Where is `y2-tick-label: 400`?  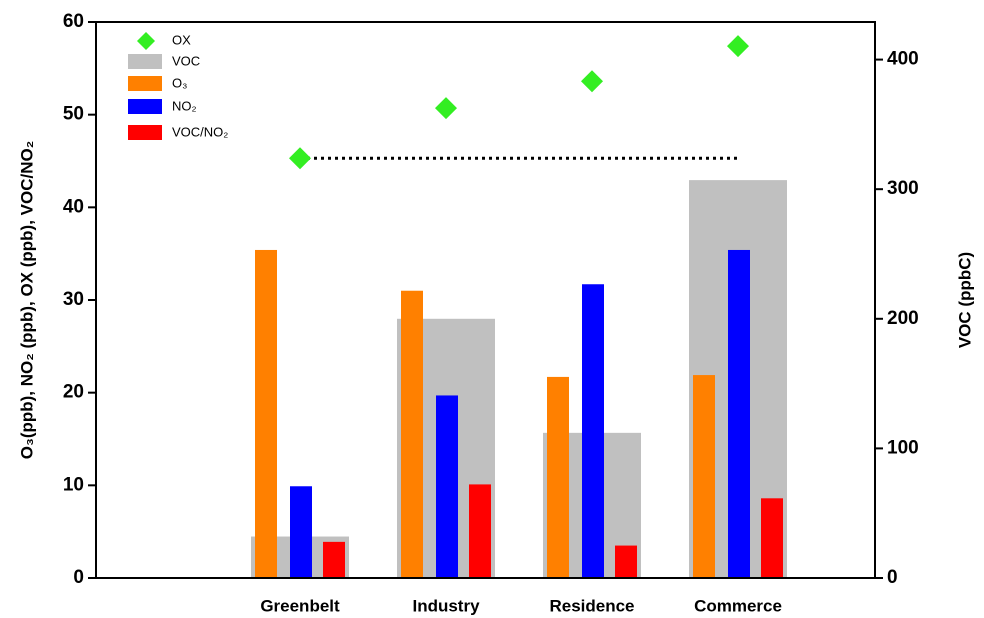 y2-tick-label: 400 is located at coordinates (903, 59).